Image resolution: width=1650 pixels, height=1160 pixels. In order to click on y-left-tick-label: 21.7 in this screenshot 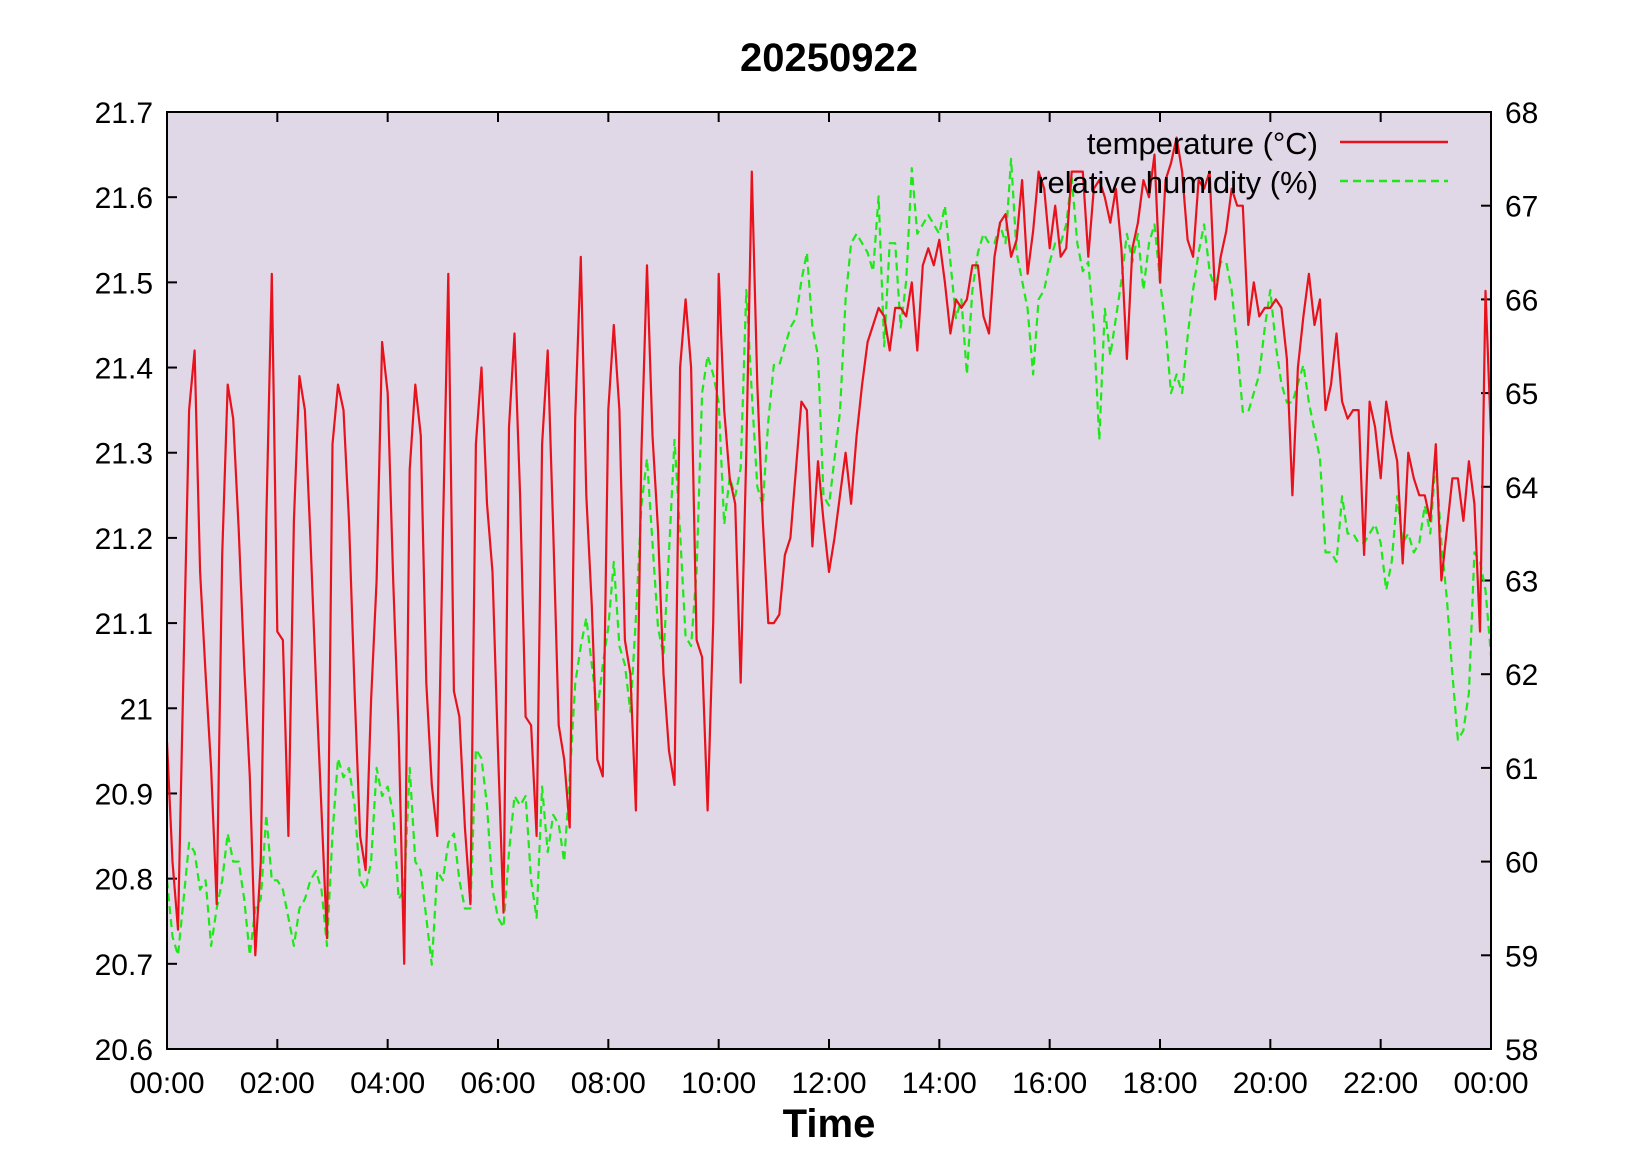, I will do `click(124, 113)`.